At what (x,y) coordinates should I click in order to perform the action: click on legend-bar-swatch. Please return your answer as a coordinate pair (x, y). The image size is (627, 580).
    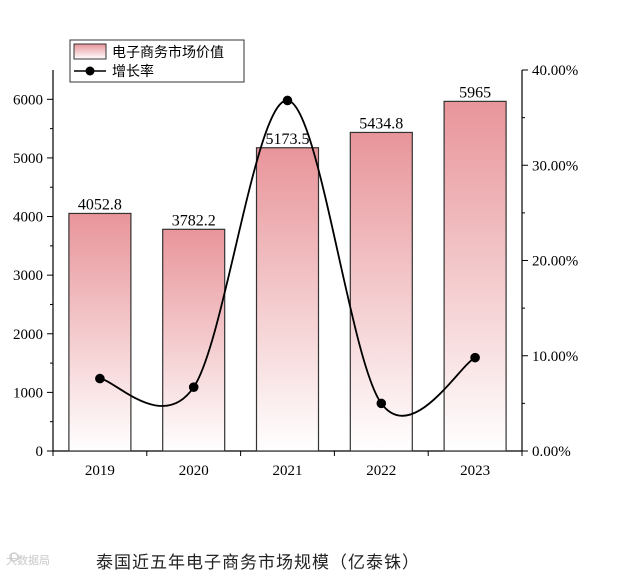
    Looking at the image, I should click on (90, 51).